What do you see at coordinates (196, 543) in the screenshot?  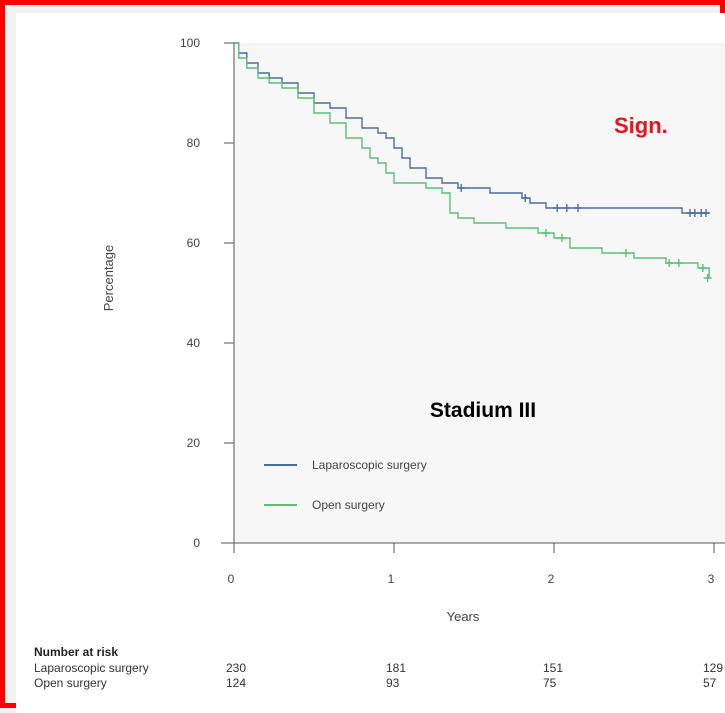 I see `y-tick-label: 0` at bounding box center [196, 543].